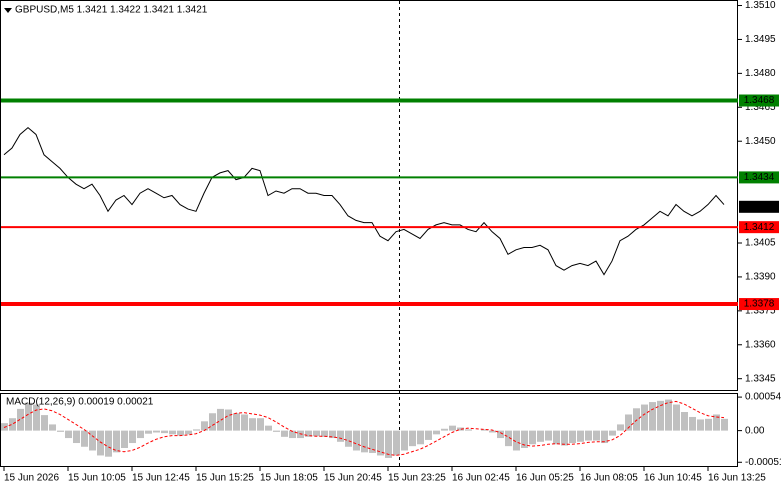  I want to click on macd-title: MACD(12,26,9) 0.00019 0.00021, so click(80, 402).